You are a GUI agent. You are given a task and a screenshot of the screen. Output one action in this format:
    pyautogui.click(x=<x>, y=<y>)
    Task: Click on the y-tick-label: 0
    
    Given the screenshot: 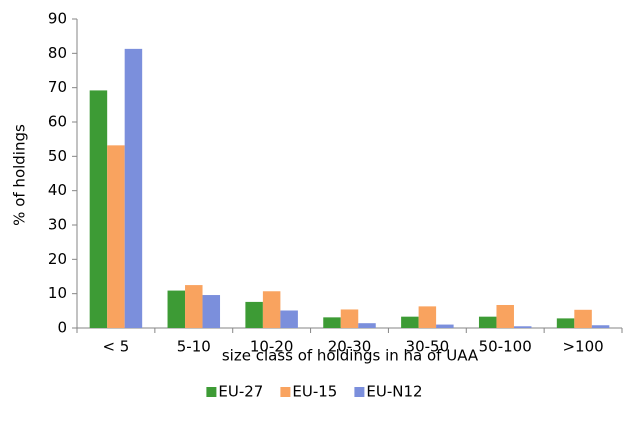 What is the action you would take?
    pyautogui.click(x=62, y=328)
    